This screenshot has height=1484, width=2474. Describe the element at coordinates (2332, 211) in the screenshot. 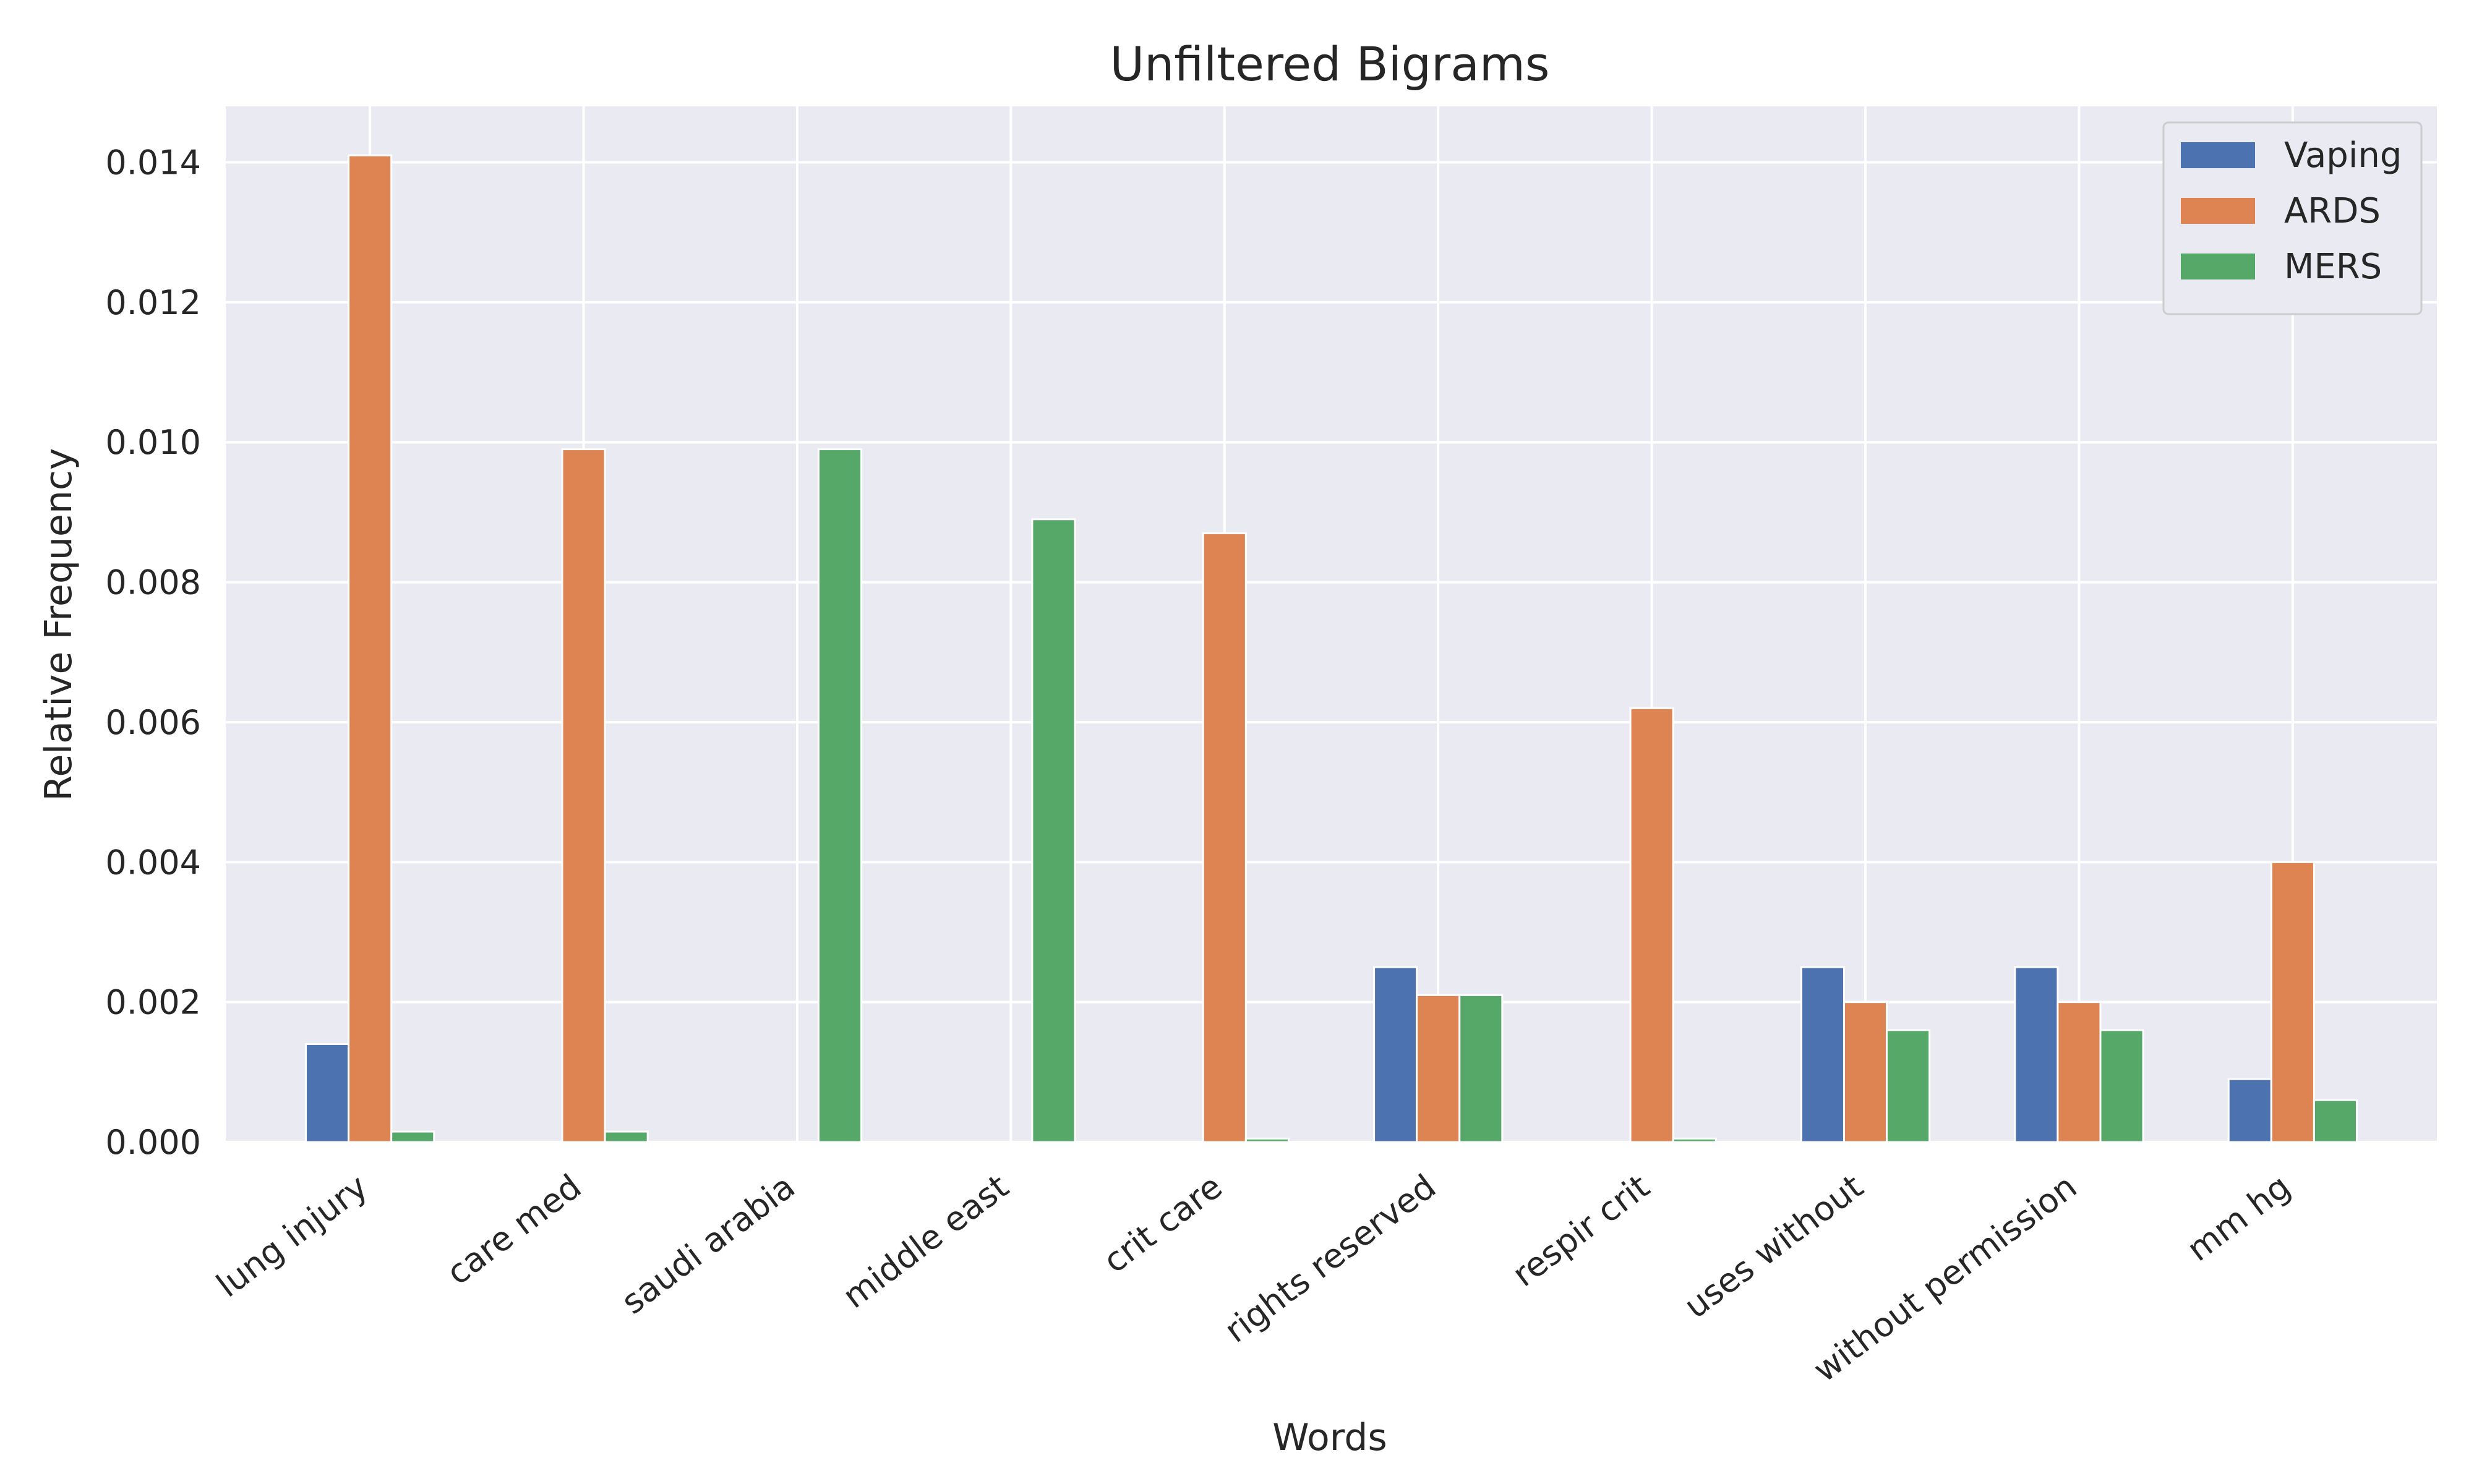

I see `legend-label: ARDS` at that location.